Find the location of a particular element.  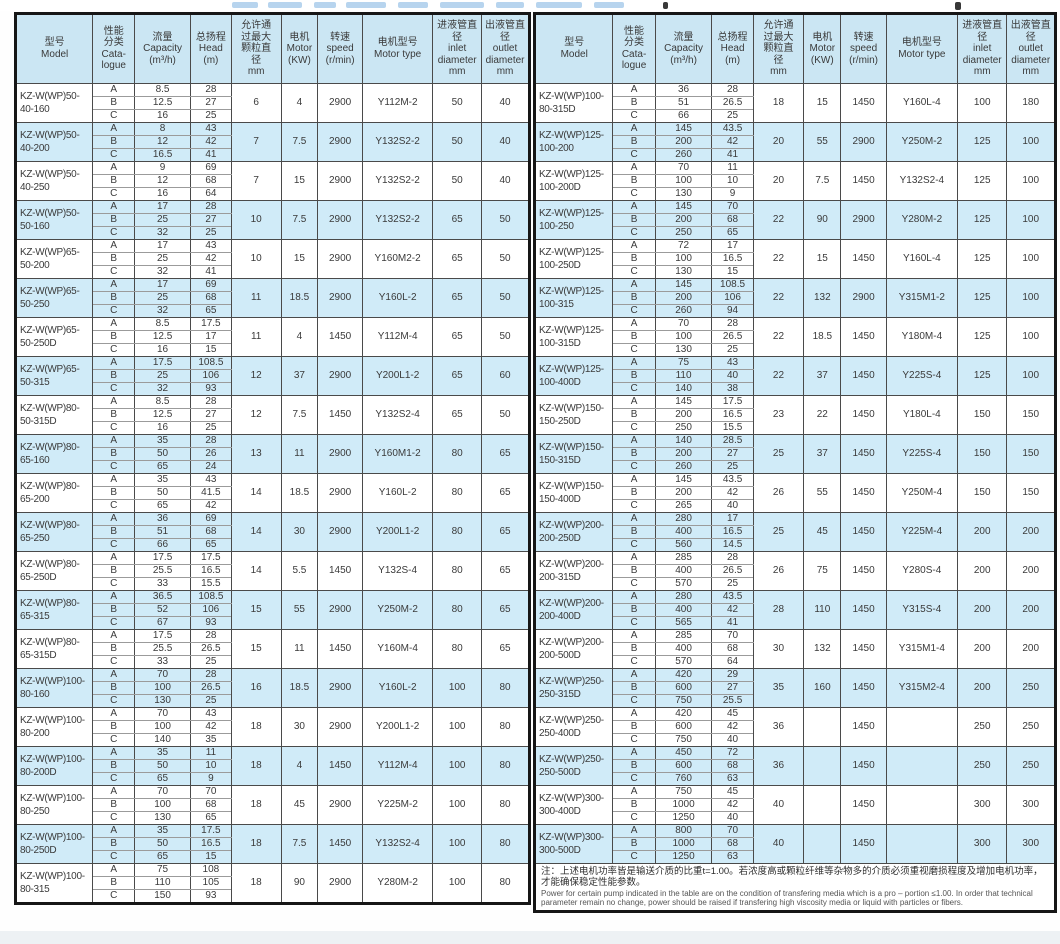

model-cell: KZ-W(WP)150- 150-400D is located at coordinates (573, 492).